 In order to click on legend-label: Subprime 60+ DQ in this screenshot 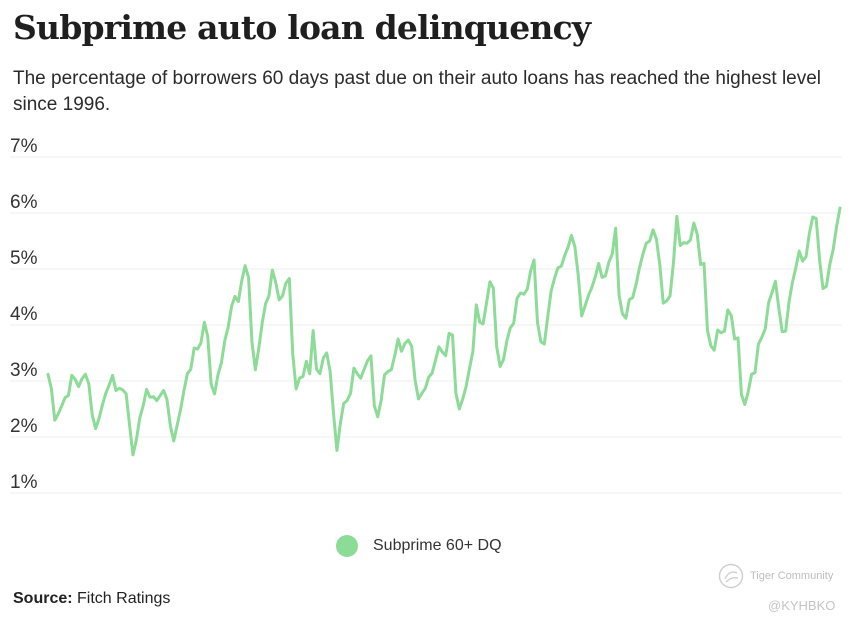, I will do `click(437, 545)`.